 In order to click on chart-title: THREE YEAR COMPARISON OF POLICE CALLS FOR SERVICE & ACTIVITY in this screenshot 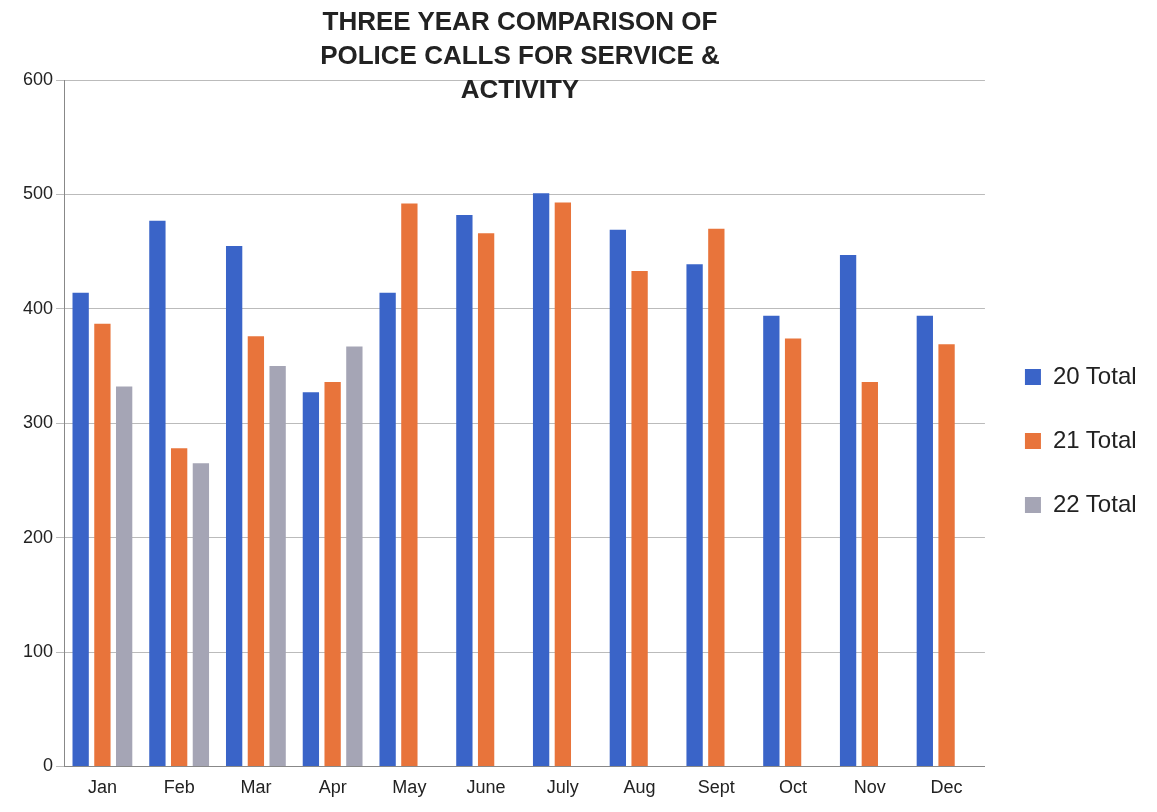, I will do `click(520, 55)`.